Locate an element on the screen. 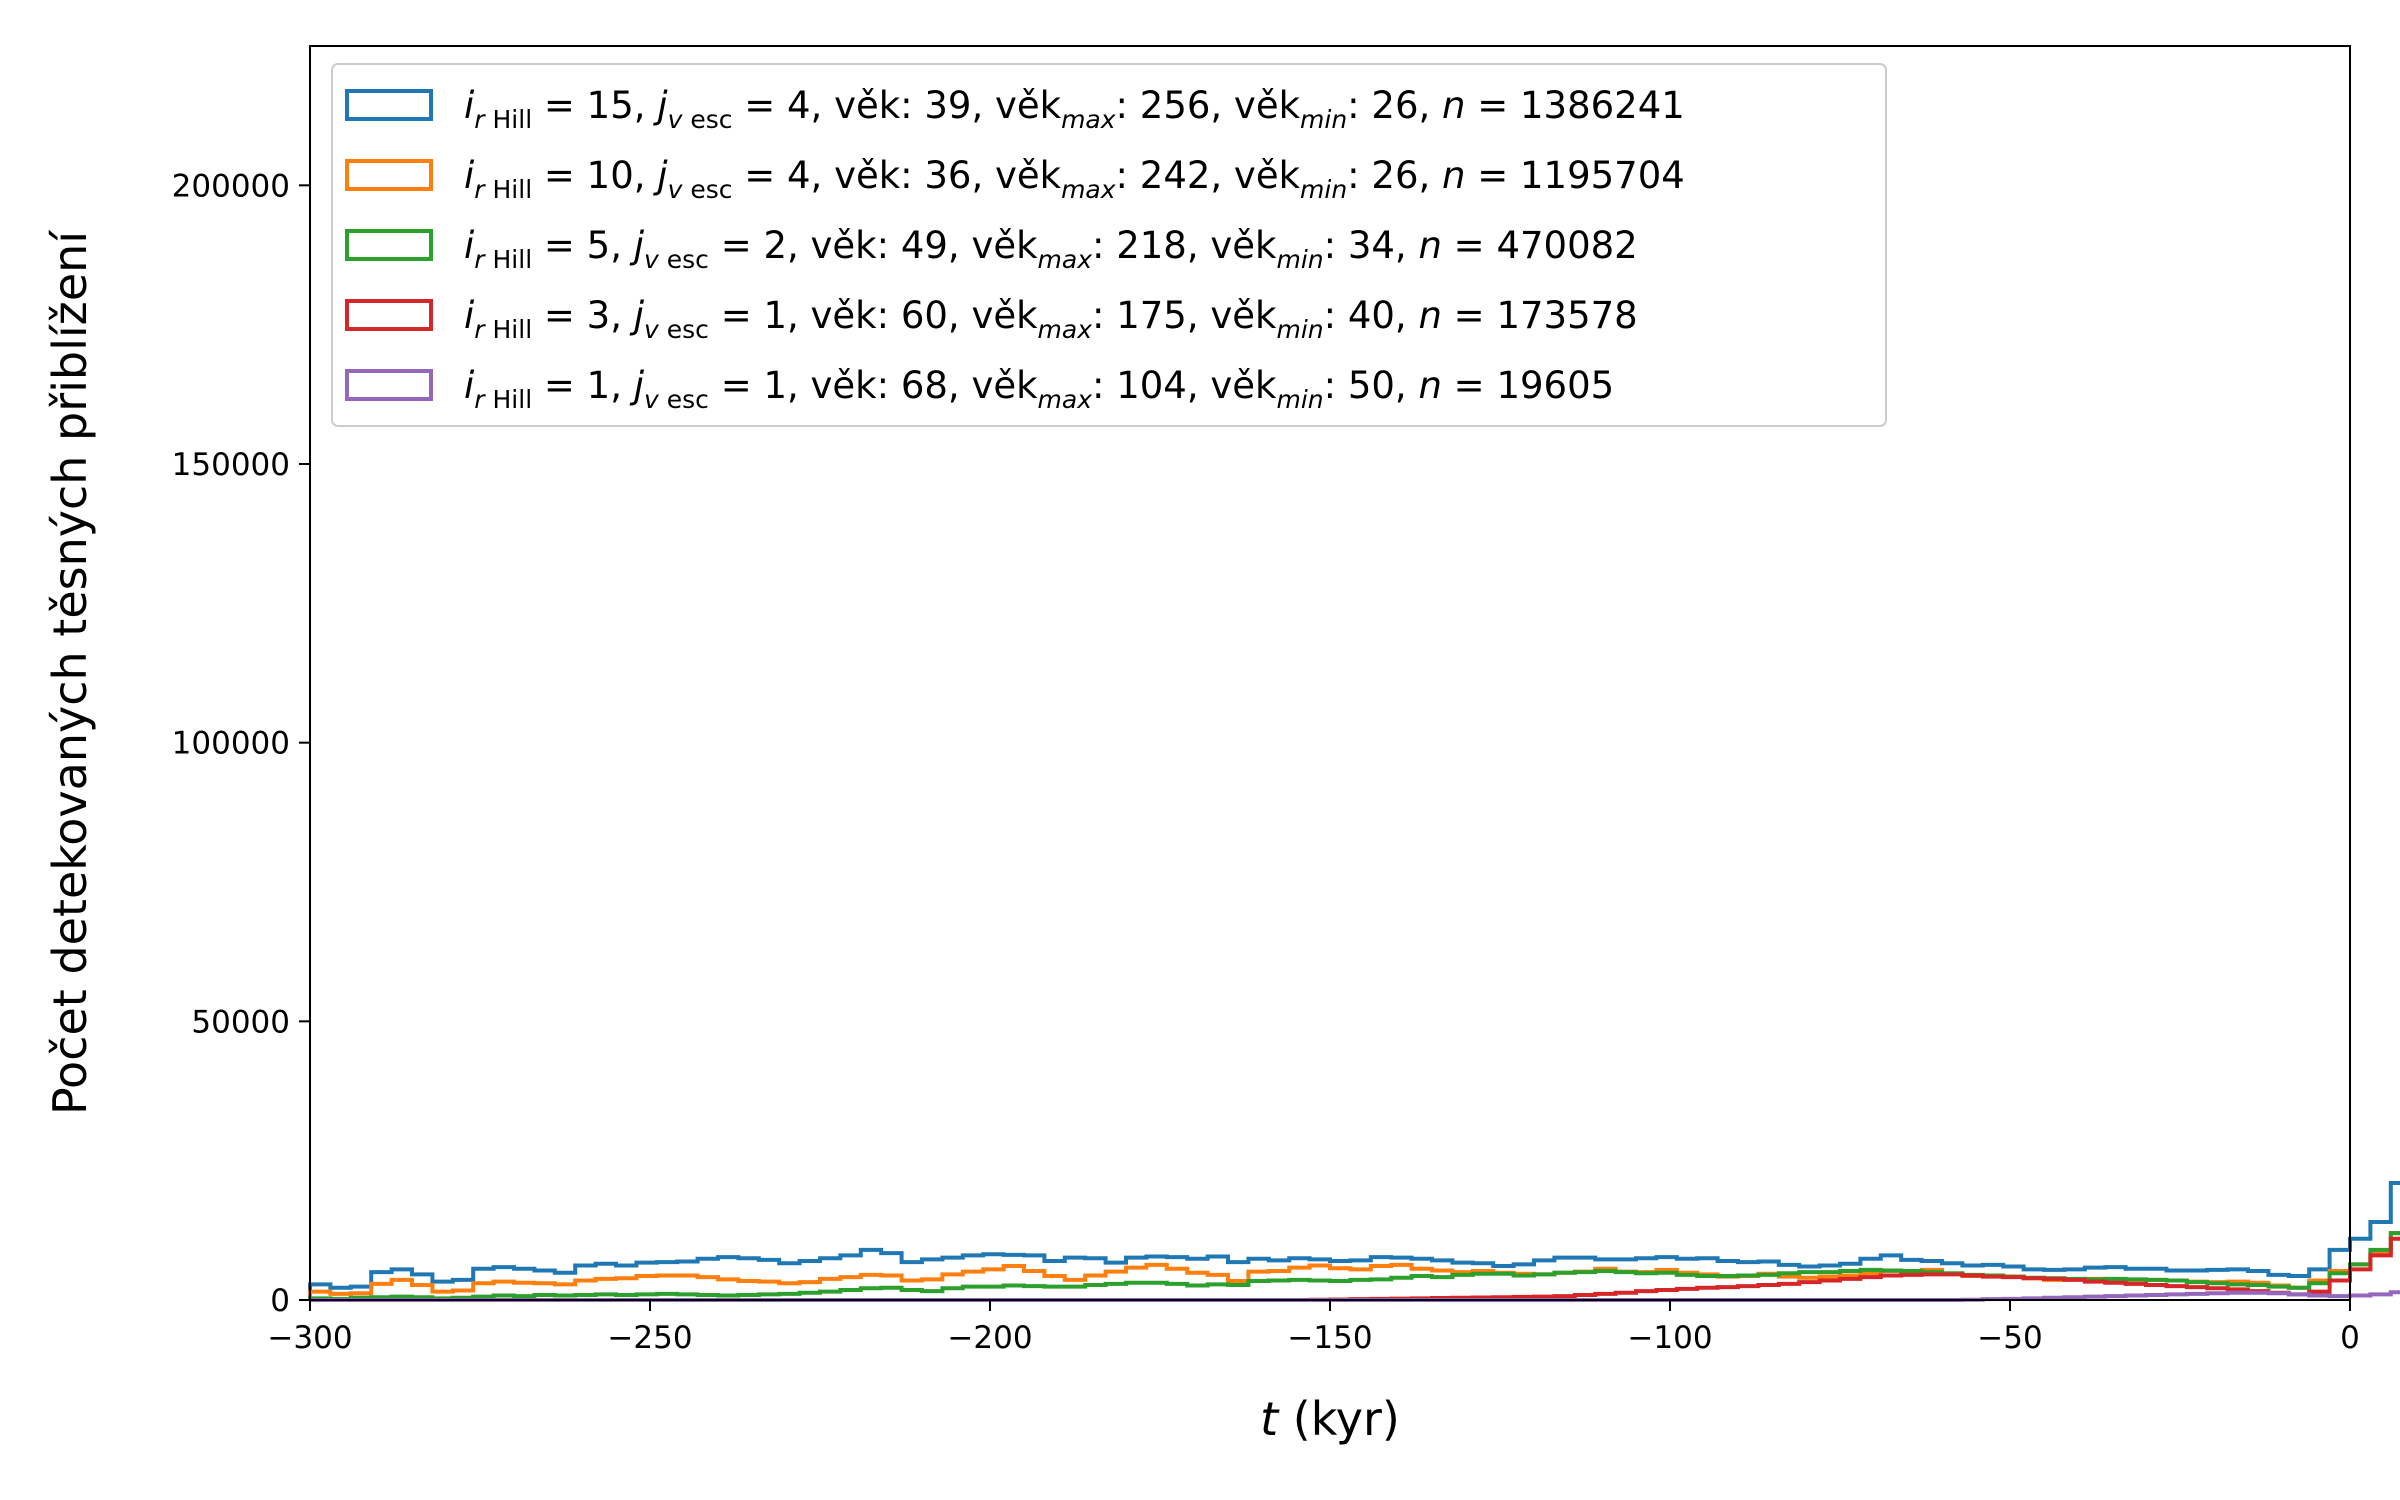  x-axis-label: t (kyr) is located at coordinates (1330, 1419).